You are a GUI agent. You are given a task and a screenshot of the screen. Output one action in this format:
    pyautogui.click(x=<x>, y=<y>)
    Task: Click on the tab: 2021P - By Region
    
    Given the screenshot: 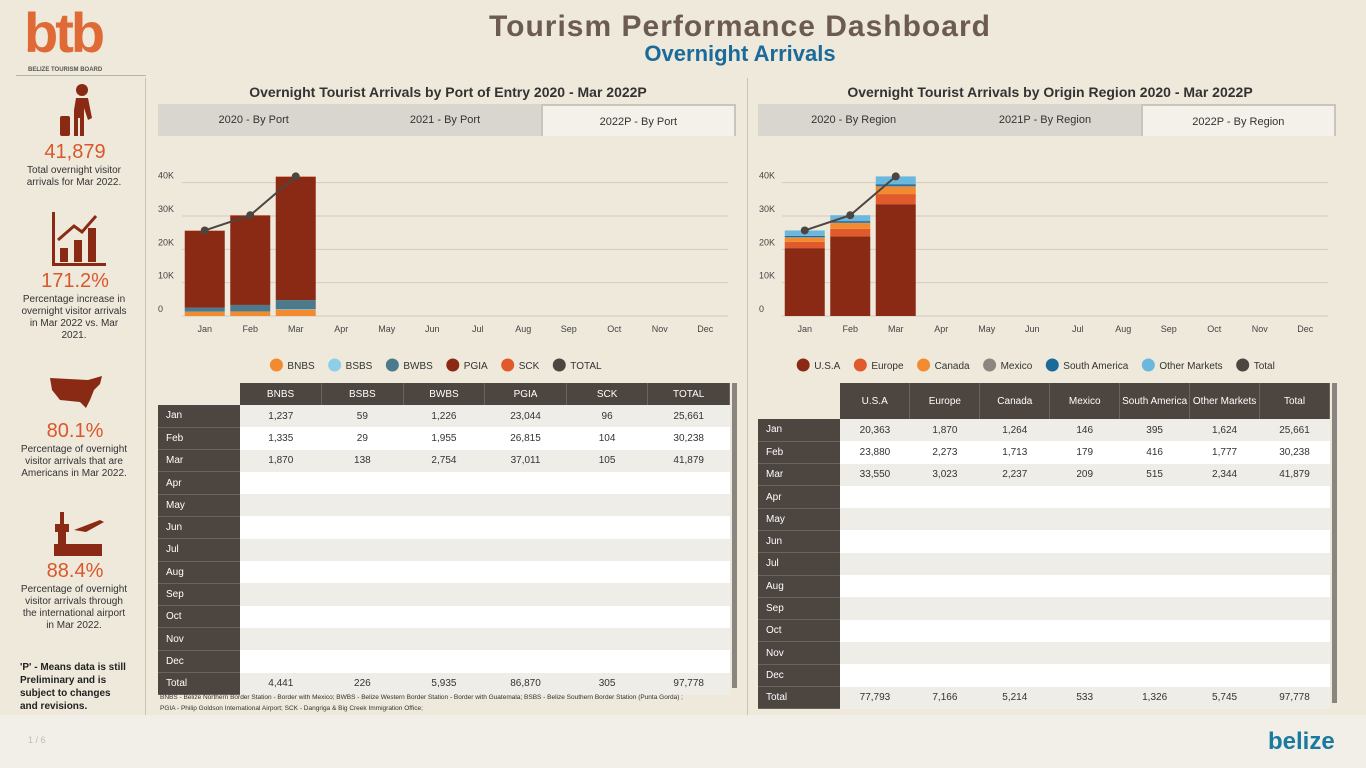 What is the action you would take?
    pyautogui.click(x=1045, y=120)
    